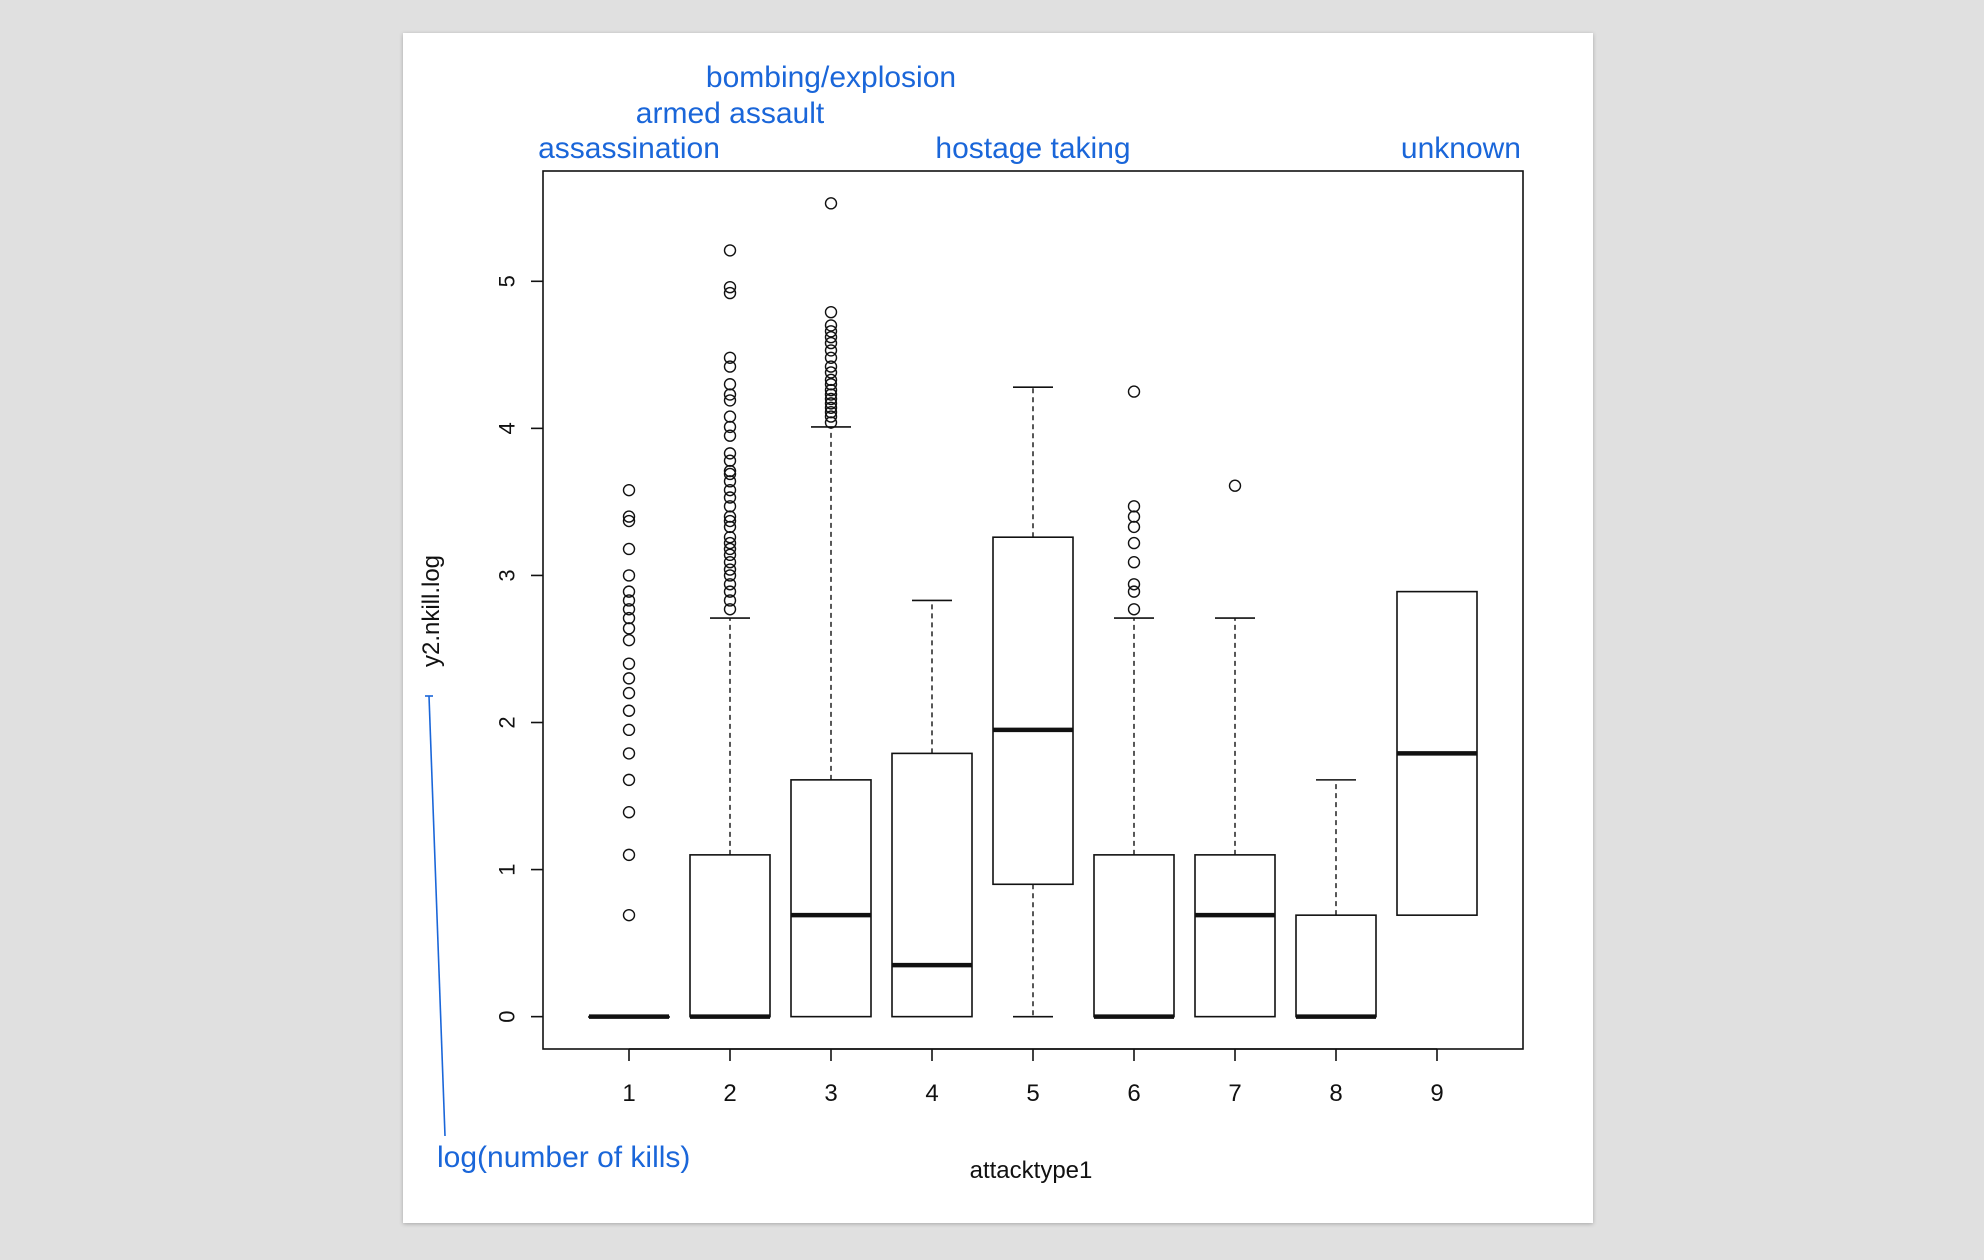 Image resolution: width=1984 pixels, height=1260 pixels. Describe the element at coordinates (507, 722) in the screenshot. I see `y-tick-label: 2` at that location.